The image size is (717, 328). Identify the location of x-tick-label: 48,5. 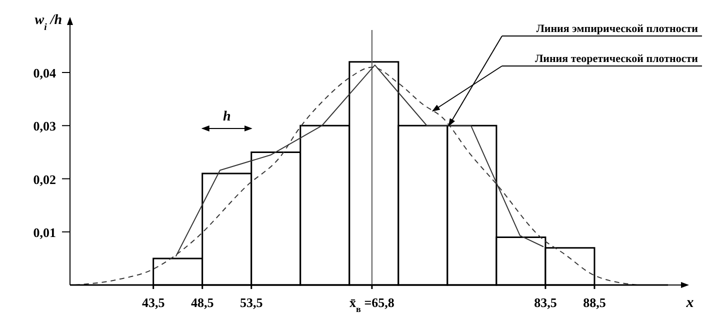
(202, 302).